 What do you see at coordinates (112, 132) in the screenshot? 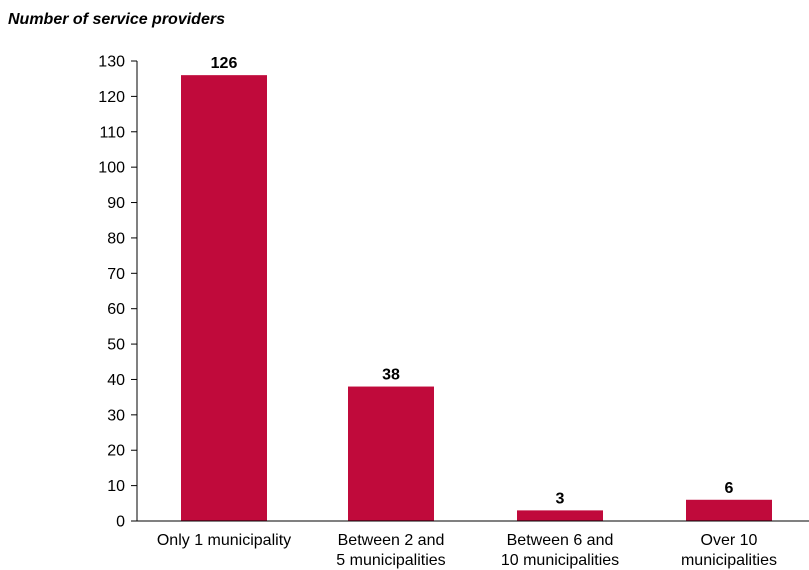
I see `y-tick-label: 110` at bounding box center [112, 132].